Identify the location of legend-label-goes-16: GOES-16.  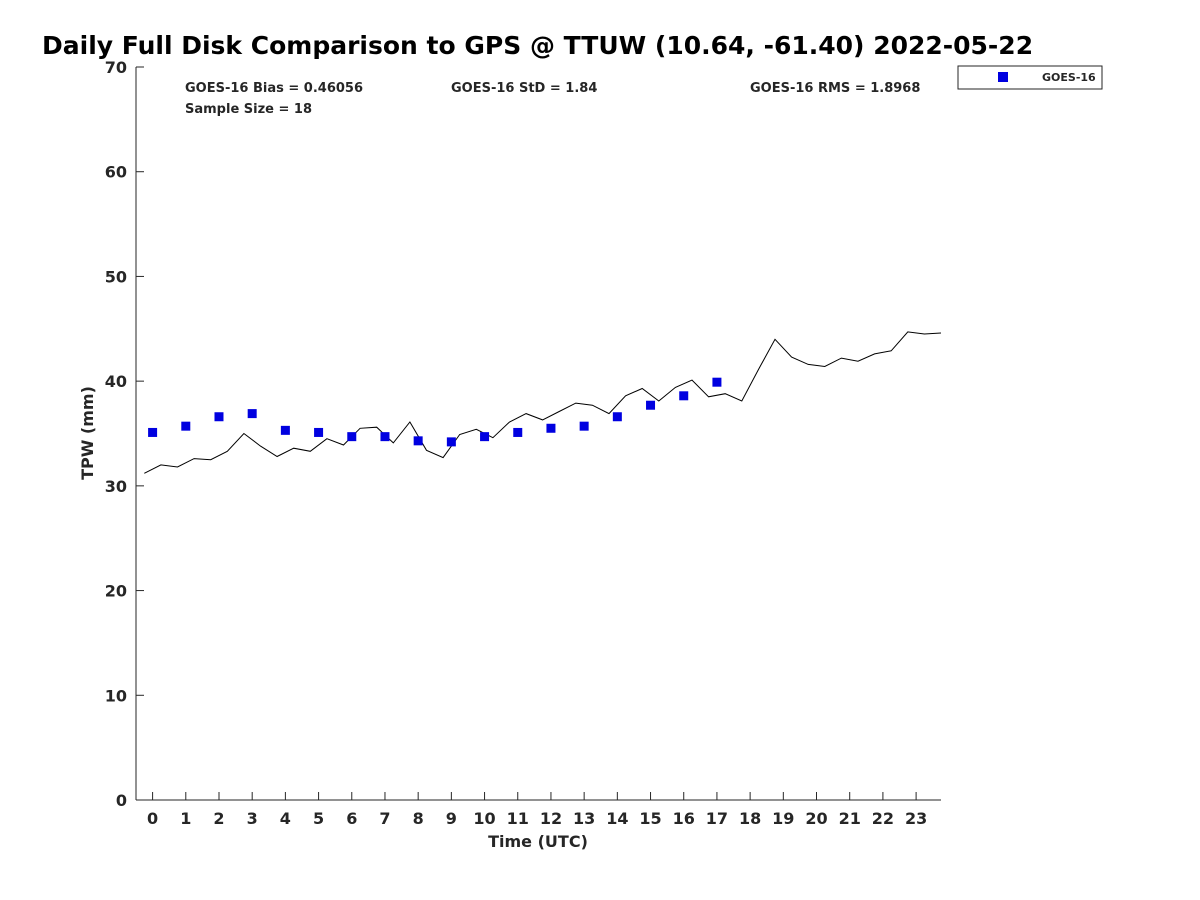
(1069, 77).